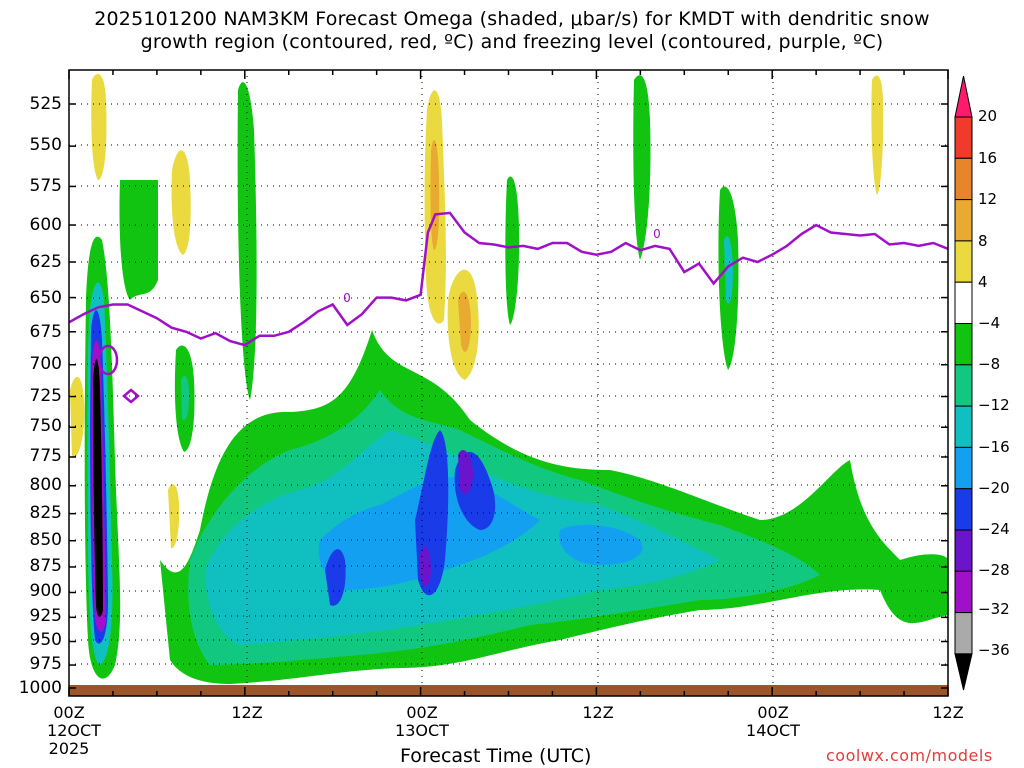 The width and height of the screenshot is (1024, 768). I want to click on x-tick-sublabel: 14OCT, so click(773, 730).